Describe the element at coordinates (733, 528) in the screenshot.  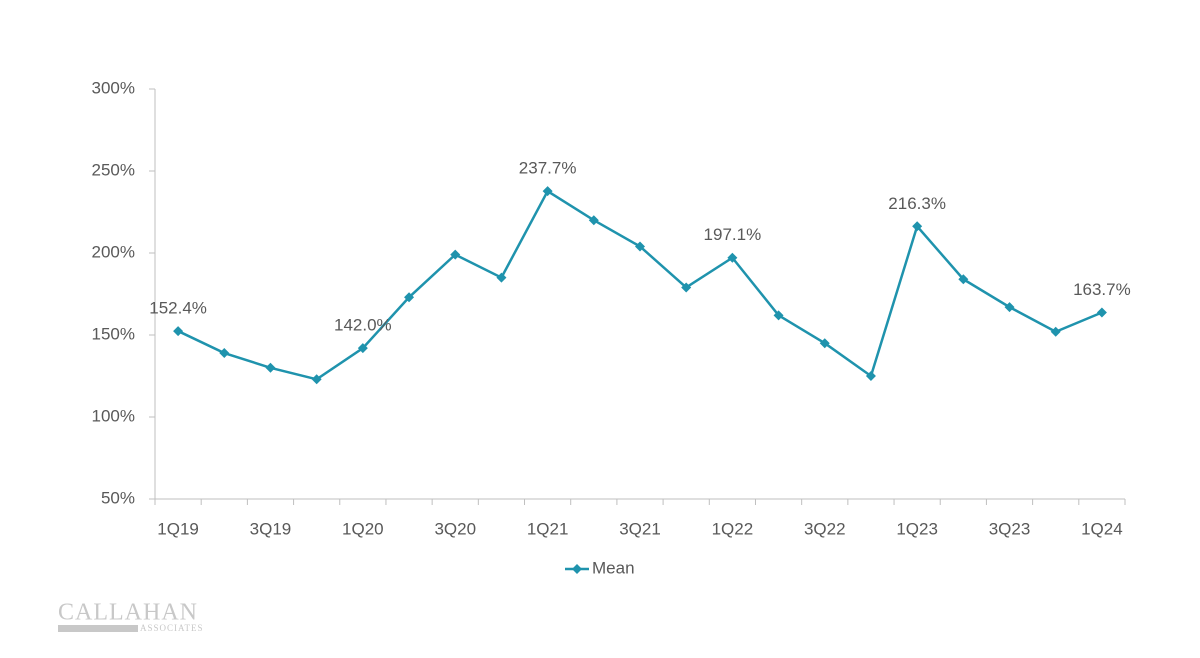
I see `x-tick-label: 1Q22` at that location.